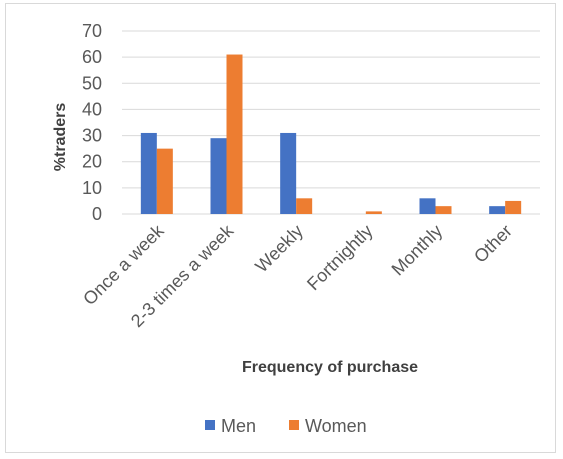 This screenshot has height=459, width=563. What do you see at coordinates (417, 250) in the screenshot?
I see `x-tick-label: Monthly` at bounding box center [417, 250].